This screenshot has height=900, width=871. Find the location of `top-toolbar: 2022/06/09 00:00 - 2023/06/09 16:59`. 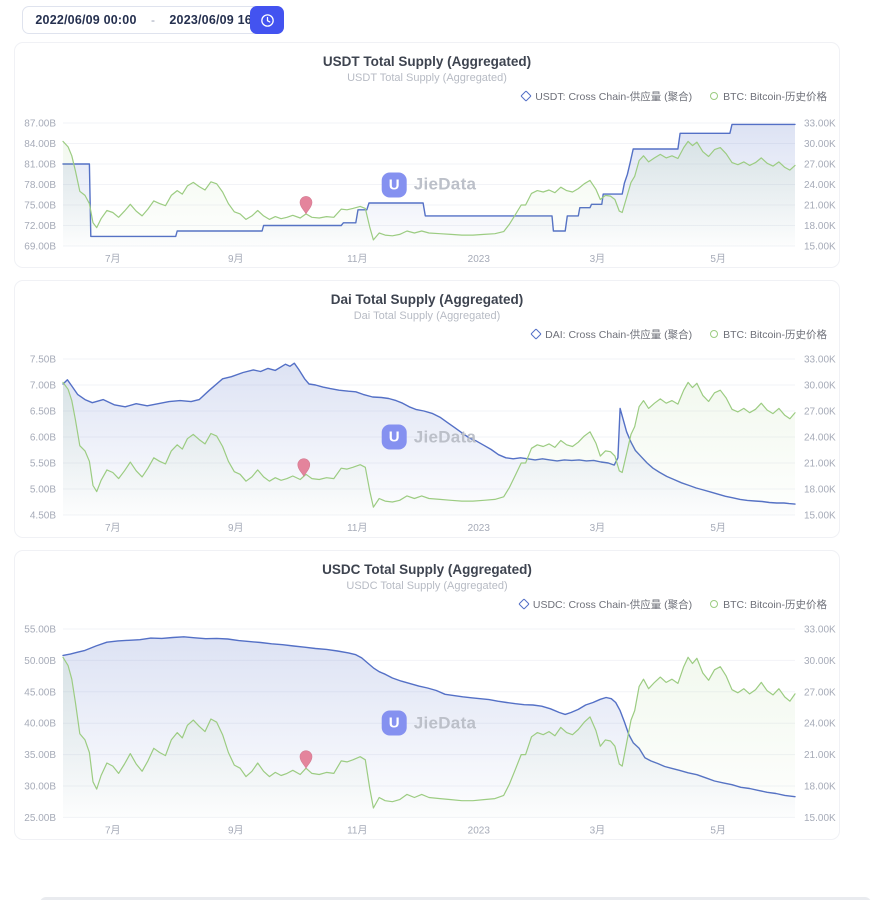

top-toolbar: 2022/06/09 00:00 - 2023/06/09 16:59 is located at coordinates (435, 21).